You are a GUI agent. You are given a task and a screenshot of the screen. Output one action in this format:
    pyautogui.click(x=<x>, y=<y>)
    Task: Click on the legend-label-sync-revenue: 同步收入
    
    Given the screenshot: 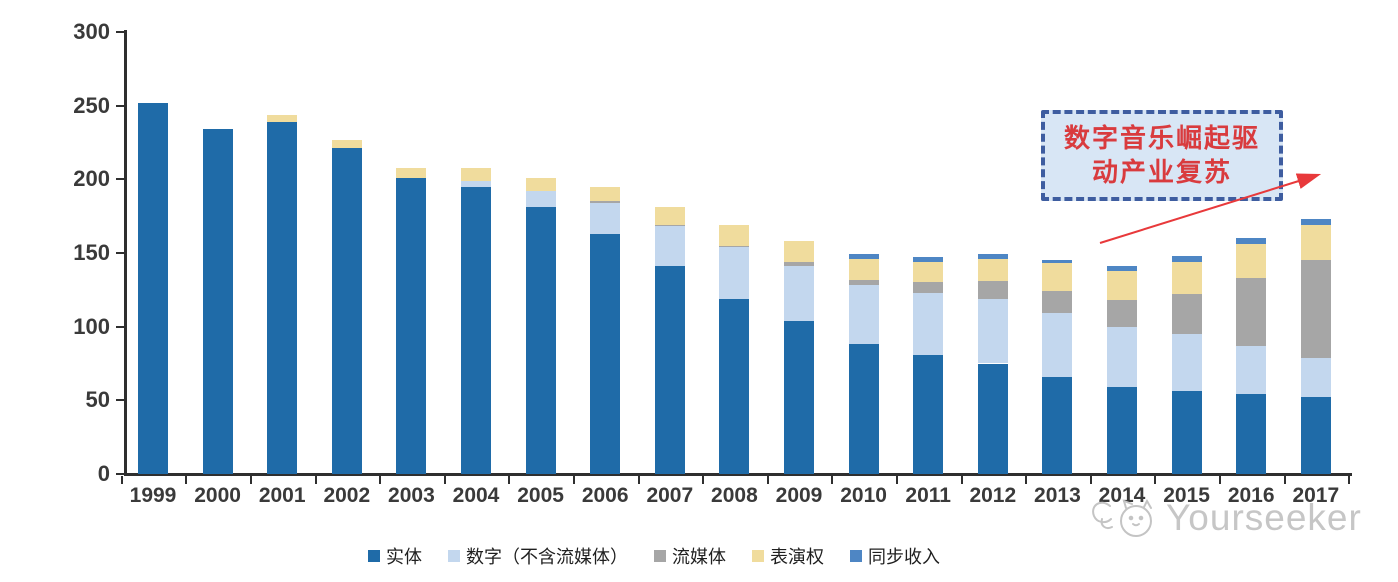 What is the action you would take?
    pyautogui.click(x=904, y=557)
    